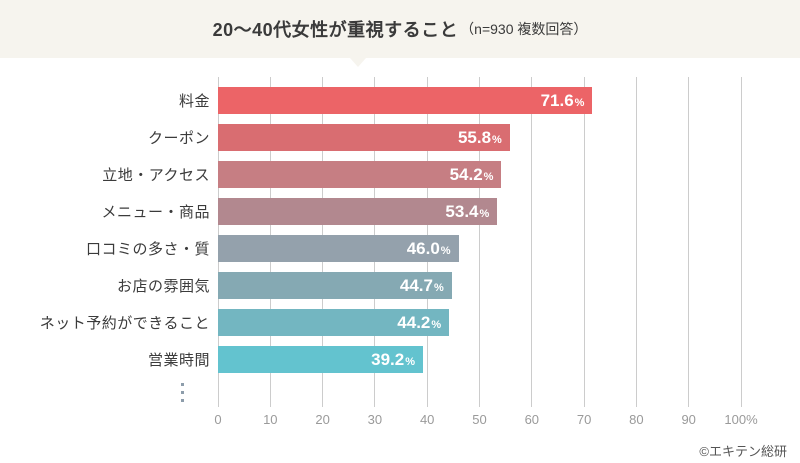 This screenshot has height=463, width=800. I want to click on value-label: 71.6%, so click(562, 100).